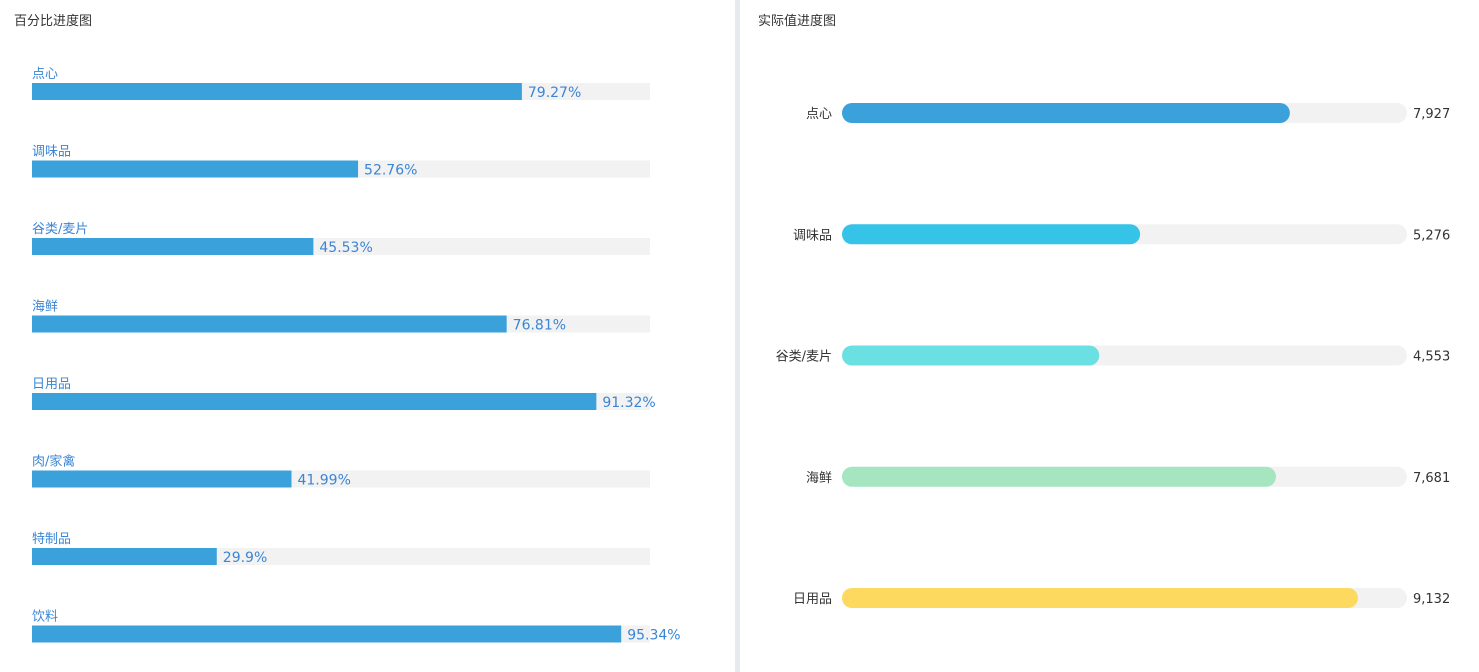  Describe the element at coordinates (323, 481) in the screenshot. I see `percent-value-label: 41.99%` at that location.